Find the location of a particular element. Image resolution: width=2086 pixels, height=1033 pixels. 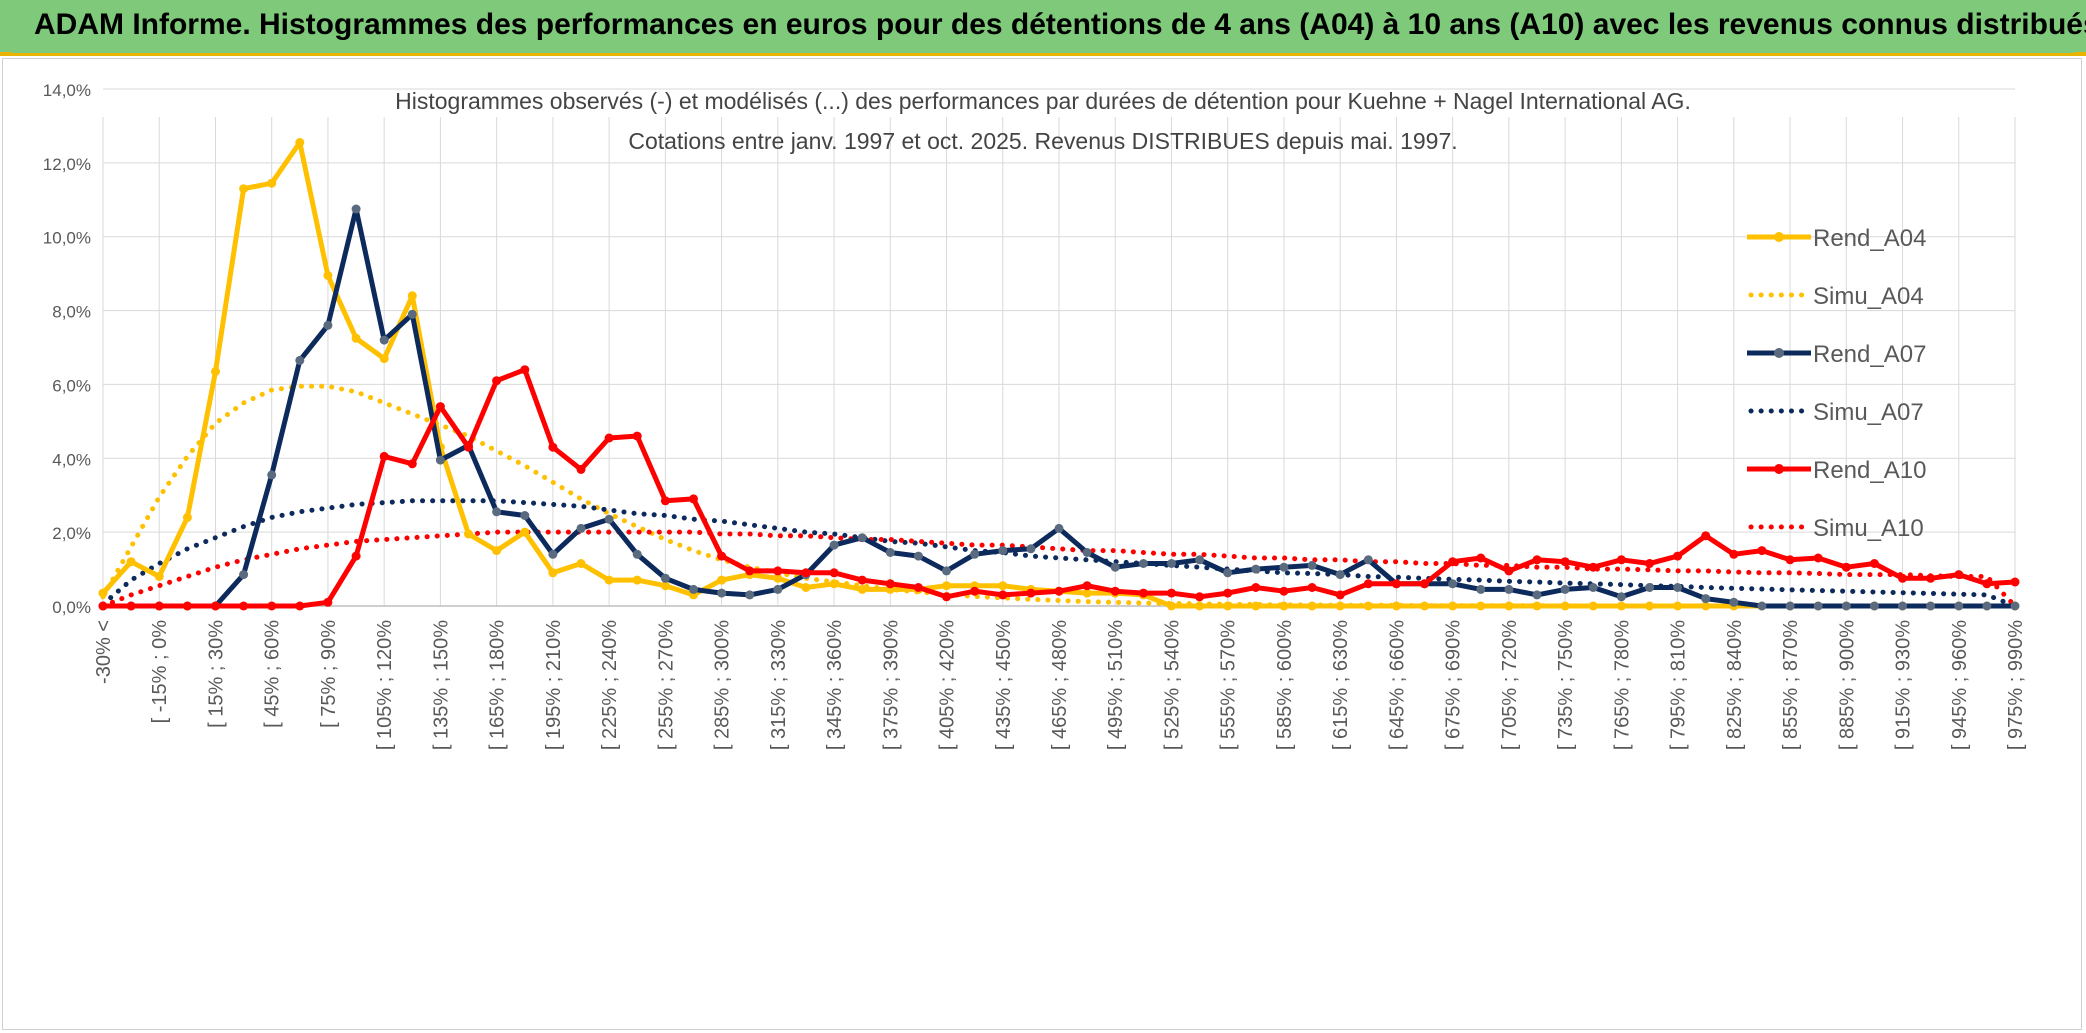

series-Simu_A10 is located at coordinates (1059, 569).